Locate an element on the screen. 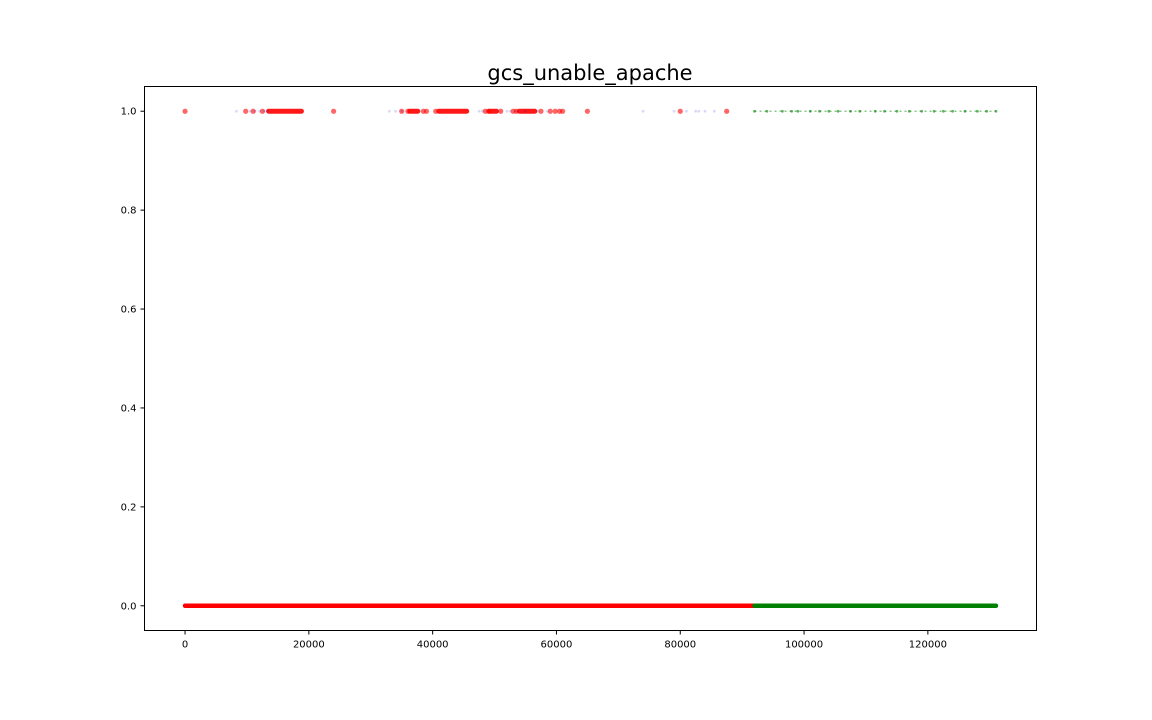  x-tick-label: 40000 is located at coordinates (433, 645).